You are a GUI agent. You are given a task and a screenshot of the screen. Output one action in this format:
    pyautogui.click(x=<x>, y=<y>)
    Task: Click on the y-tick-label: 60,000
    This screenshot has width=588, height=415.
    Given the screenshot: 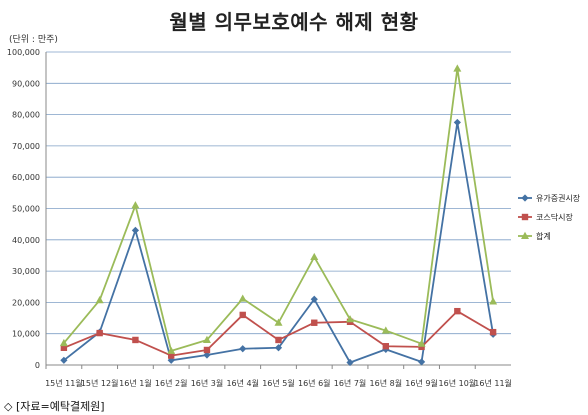 What is the action you would take?
    pyautogui.click(x=26, y=177)
    